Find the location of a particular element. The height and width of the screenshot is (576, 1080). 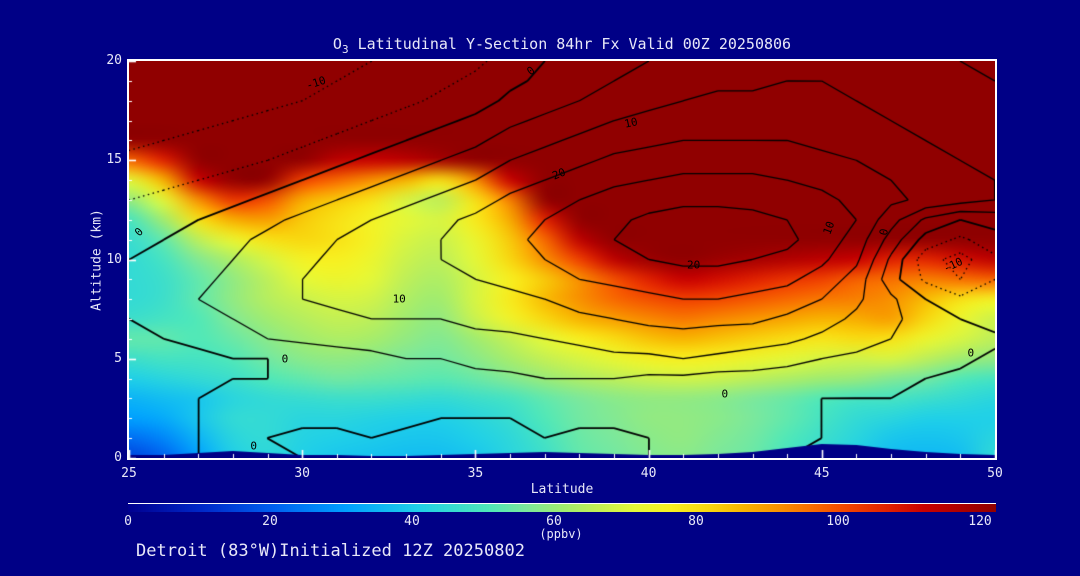

colorbar is located at coordinates (562, 507).